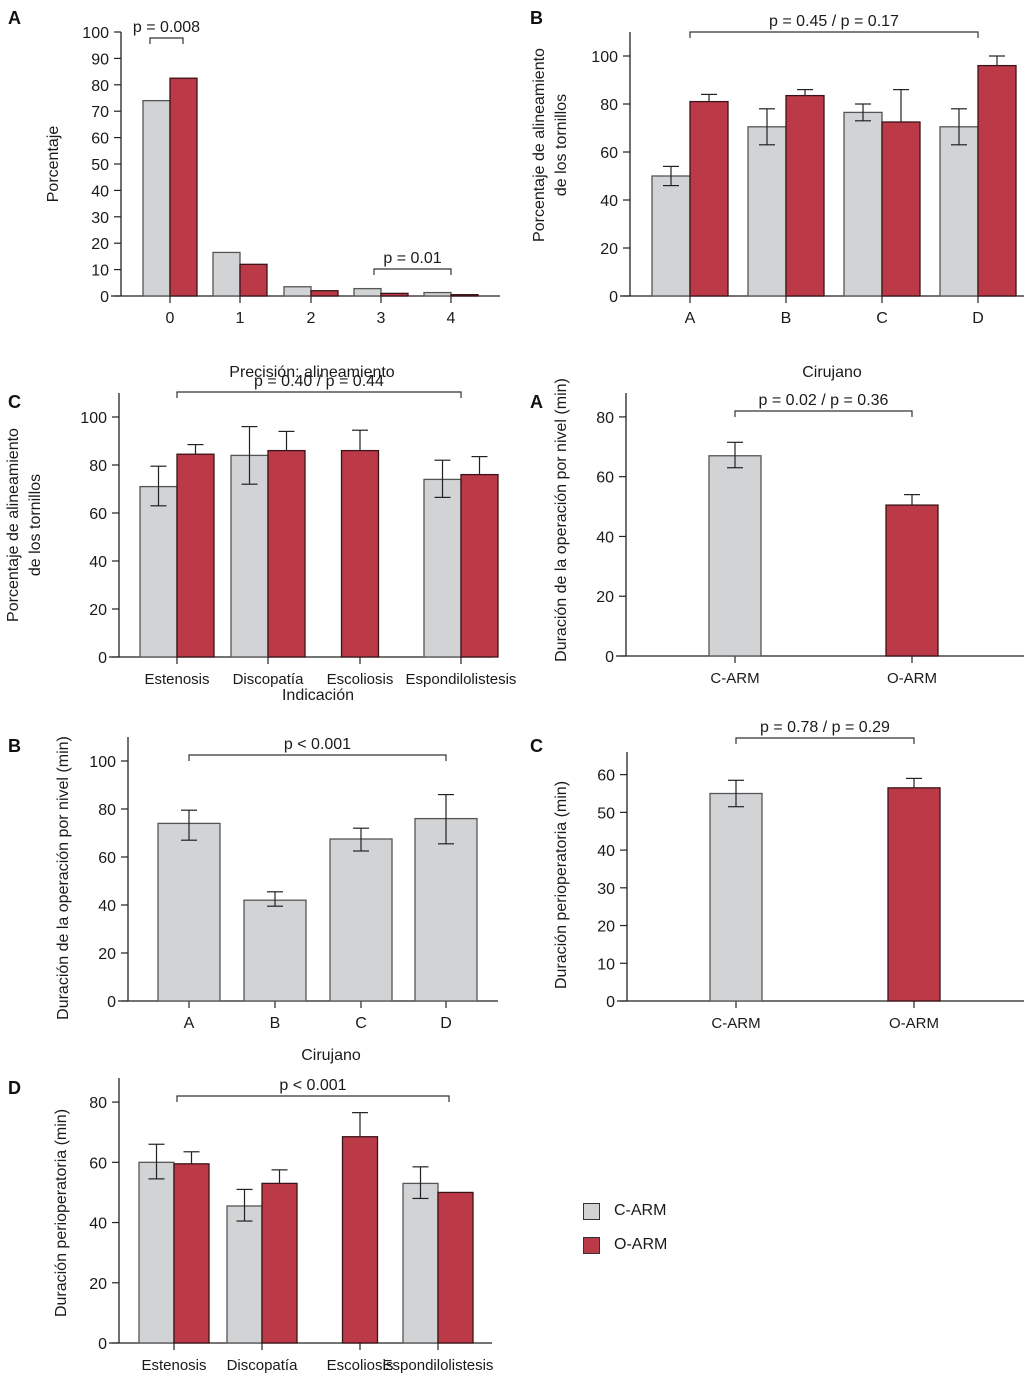 Image resolution: width=1024 pixels, height=1378 pixels. What do you see at coordinates (240, 318) in the screenshot?
I see `x-tick-label: 1` at bounding box center [240, 318].